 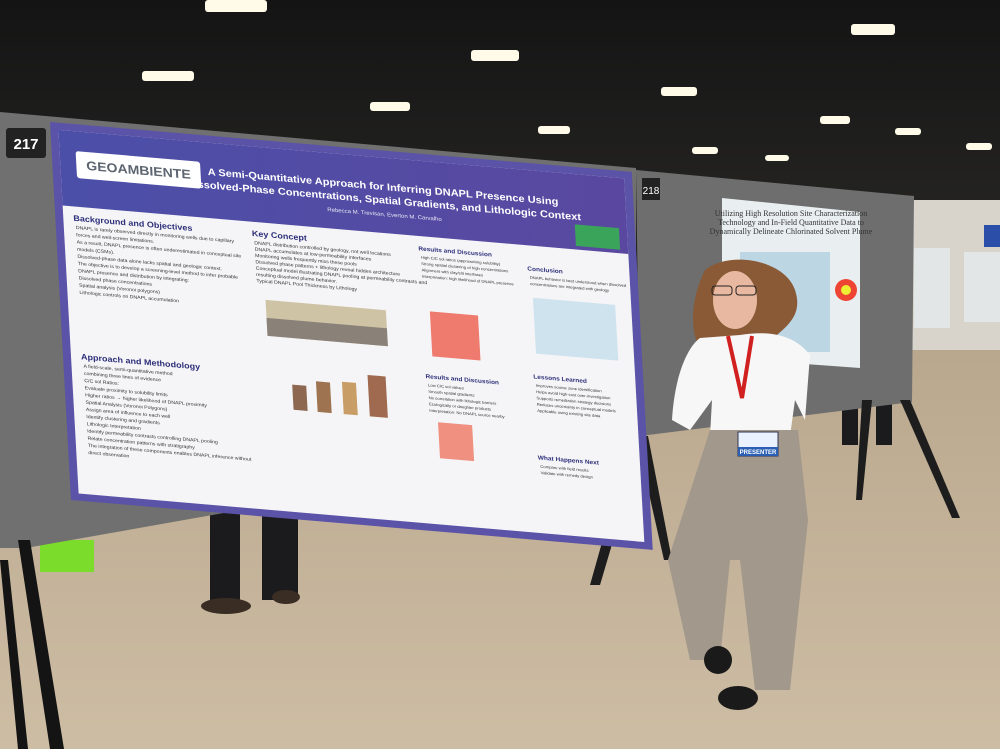 What do you see at coordinates (992, 236) in the screenshot?
I see `far-sign` at bounding box center [992, 236].